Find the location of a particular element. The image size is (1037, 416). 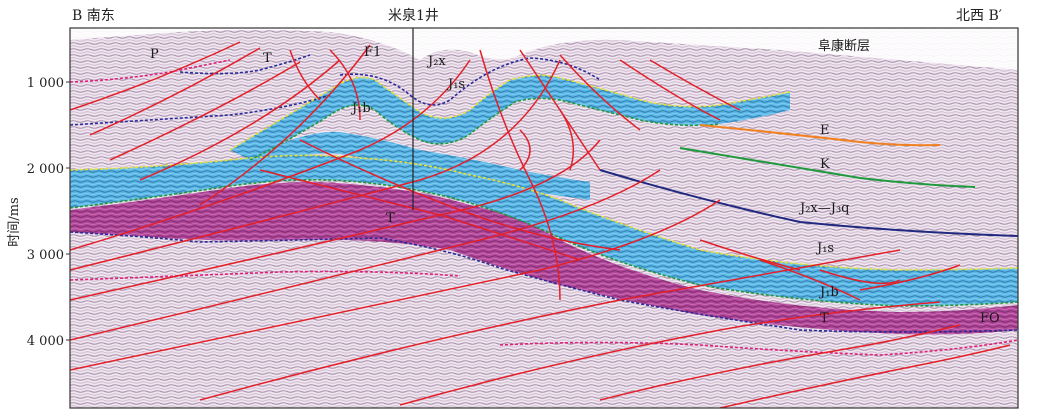

blue-layer-upper is located at coordinates (510, 117).